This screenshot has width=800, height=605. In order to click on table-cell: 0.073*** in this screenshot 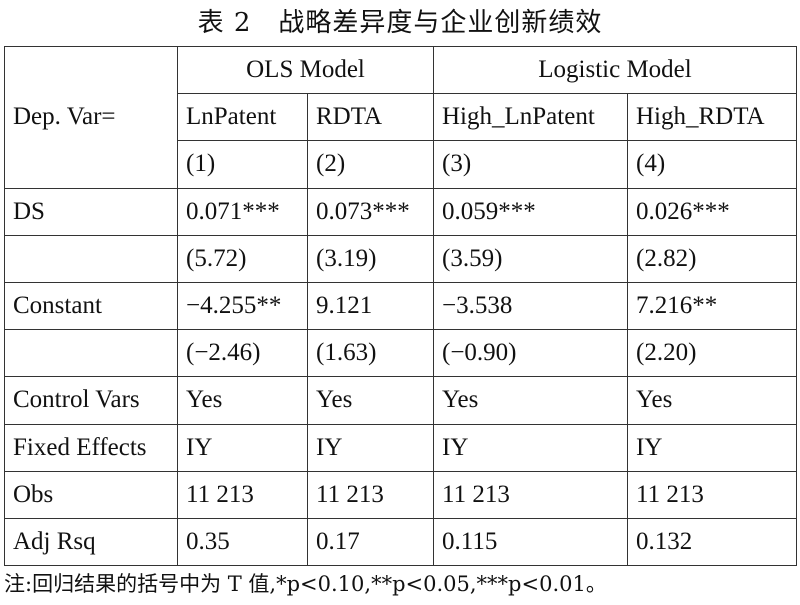, I will do `click(370, 211)`.